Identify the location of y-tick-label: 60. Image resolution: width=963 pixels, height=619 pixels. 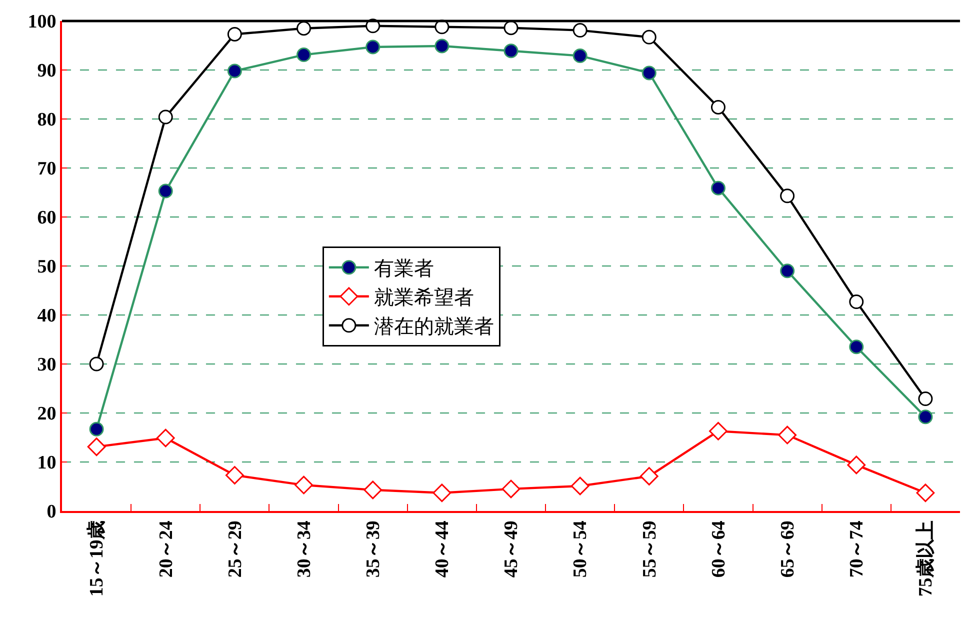
(46, 218).